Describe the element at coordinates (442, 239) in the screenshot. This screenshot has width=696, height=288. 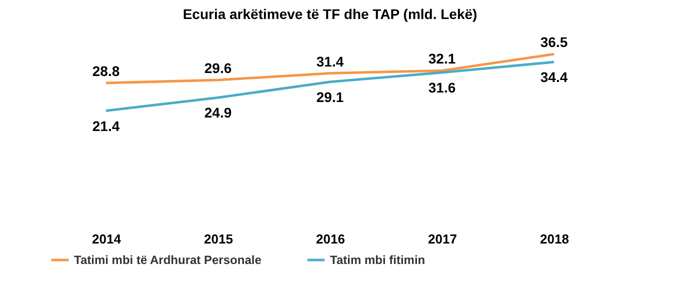
I see `x-tick-label: 2017` at that location.